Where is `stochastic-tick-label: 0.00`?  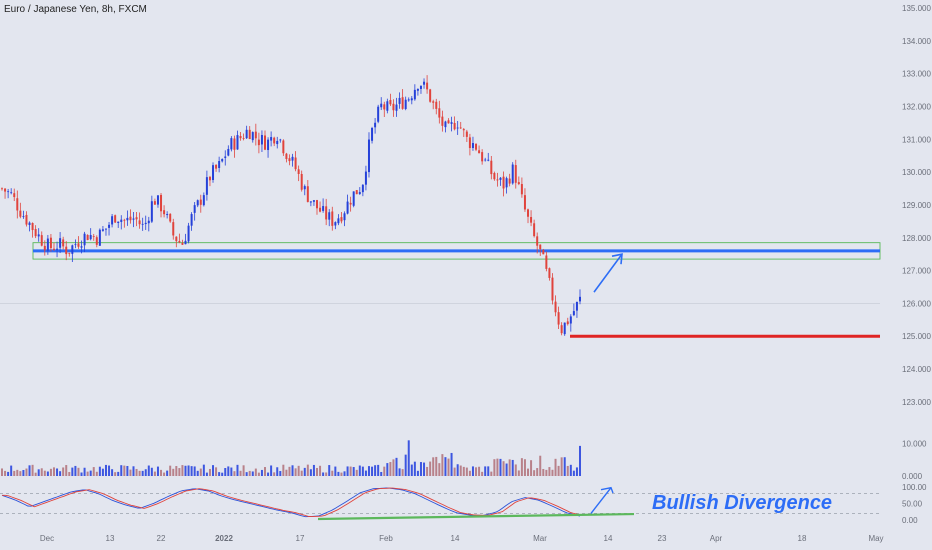 stochastic-tick-label: 0.00 is located at coordinates (910, 520).